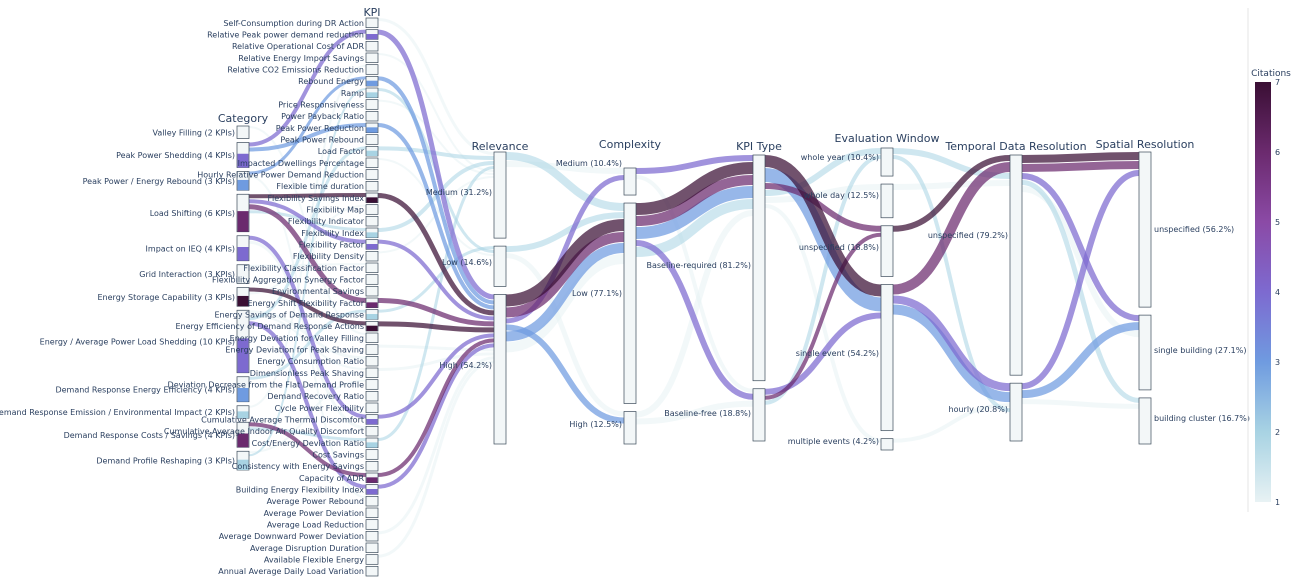 This screenshot has height=581, width=1298. I want to click on dimension-category, so click(243, 298).